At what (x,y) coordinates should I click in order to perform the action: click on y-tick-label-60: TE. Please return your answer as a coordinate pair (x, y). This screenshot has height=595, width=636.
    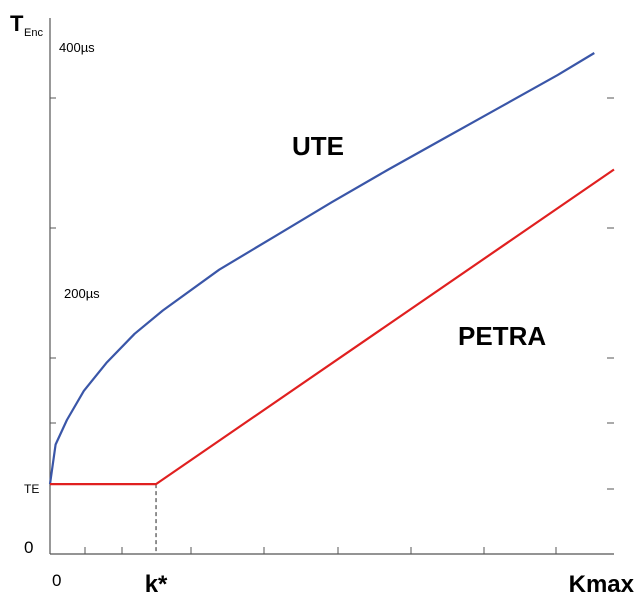
    Looking at the image, I should click on (31, 489).